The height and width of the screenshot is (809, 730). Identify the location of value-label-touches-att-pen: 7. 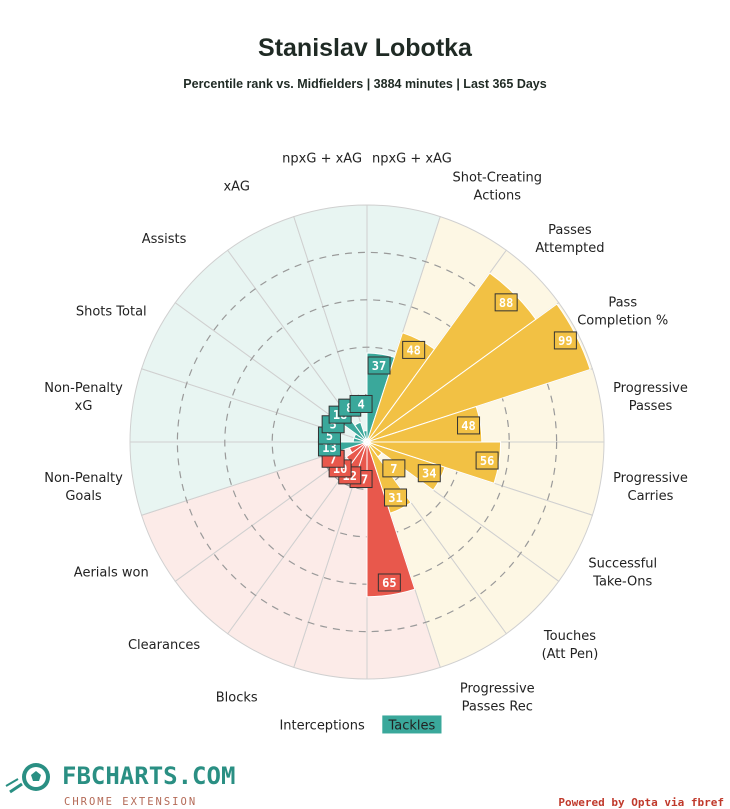
(394, 468).